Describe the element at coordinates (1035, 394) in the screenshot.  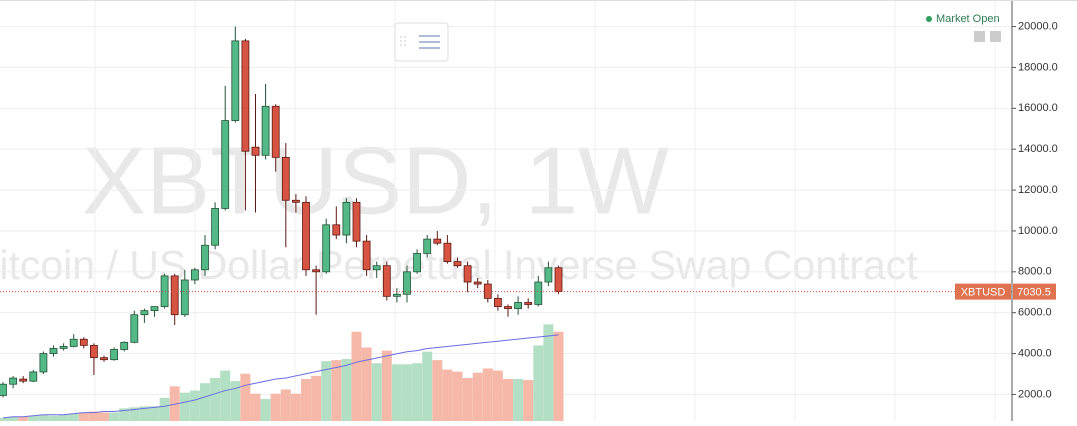
I see `y-tick-label: 2000.0` at that location.